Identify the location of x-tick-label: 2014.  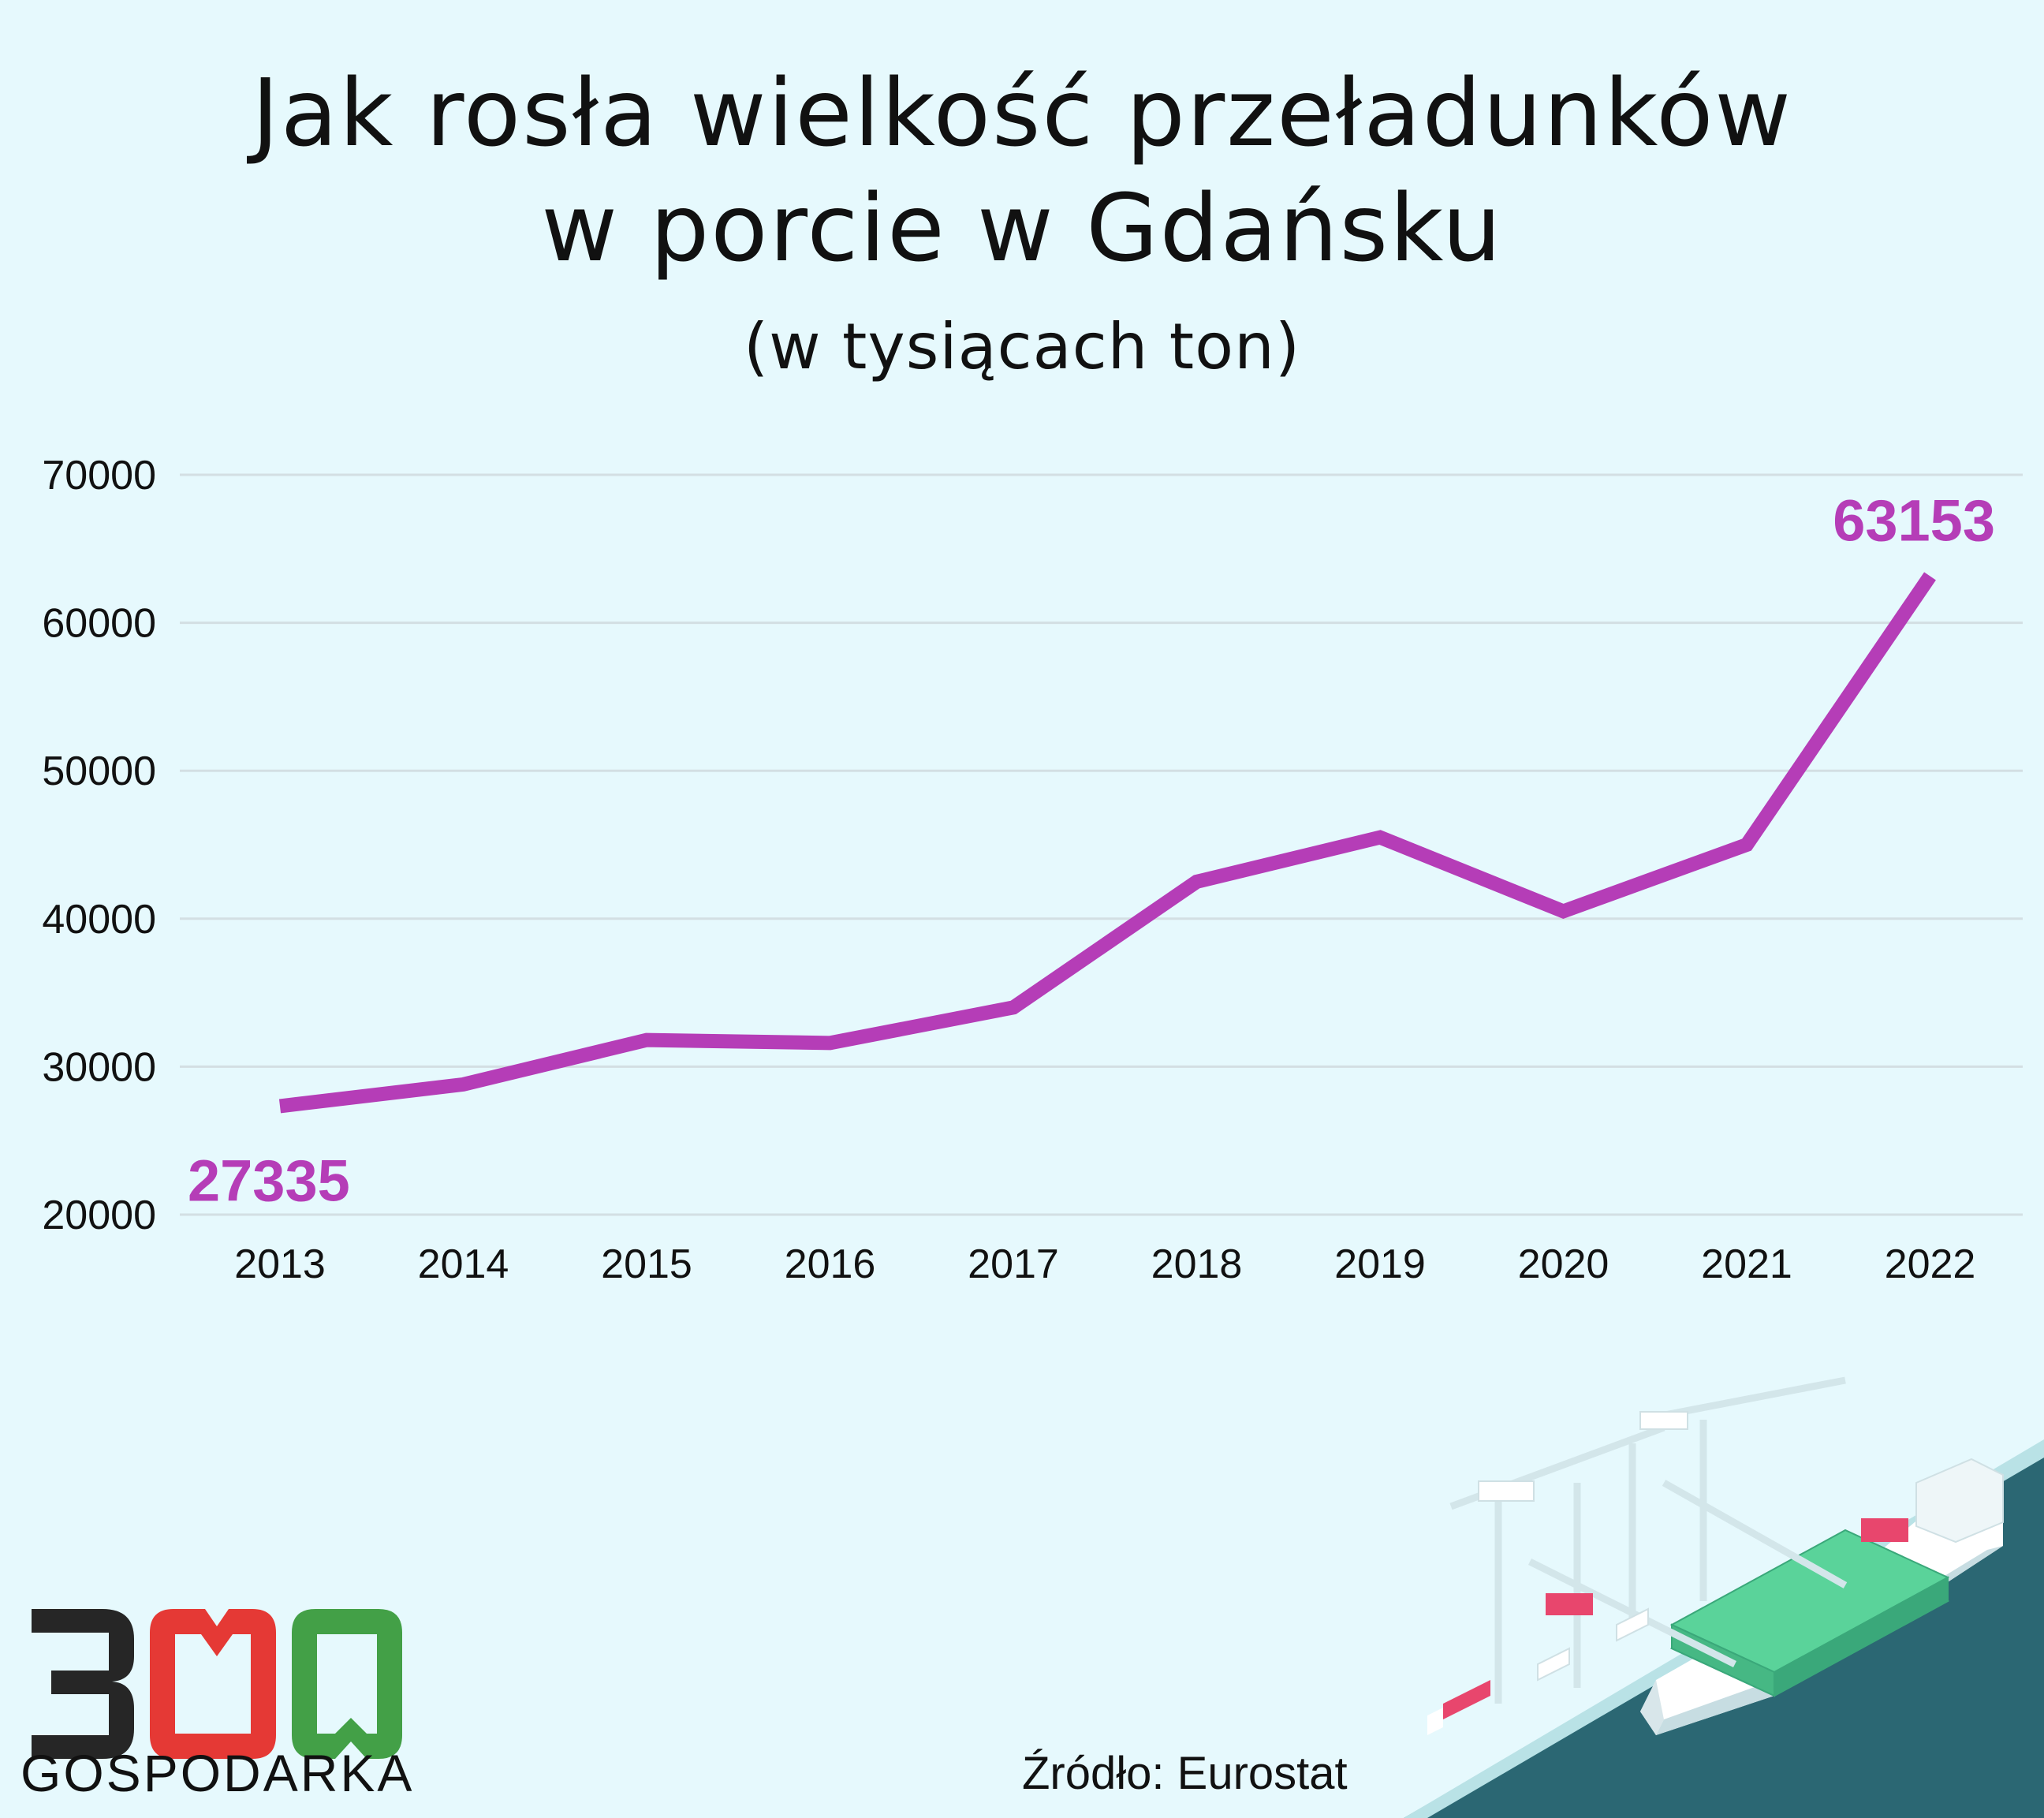
(463, 1264).